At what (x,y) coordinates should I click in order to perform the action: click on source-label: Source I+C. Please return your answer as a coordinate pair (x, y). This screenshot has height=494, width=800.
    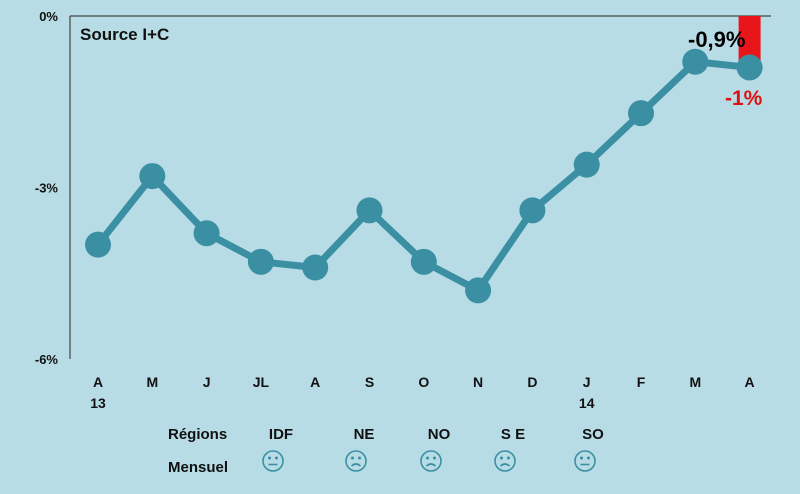
    Looking at the image, I should click on (124, 34).